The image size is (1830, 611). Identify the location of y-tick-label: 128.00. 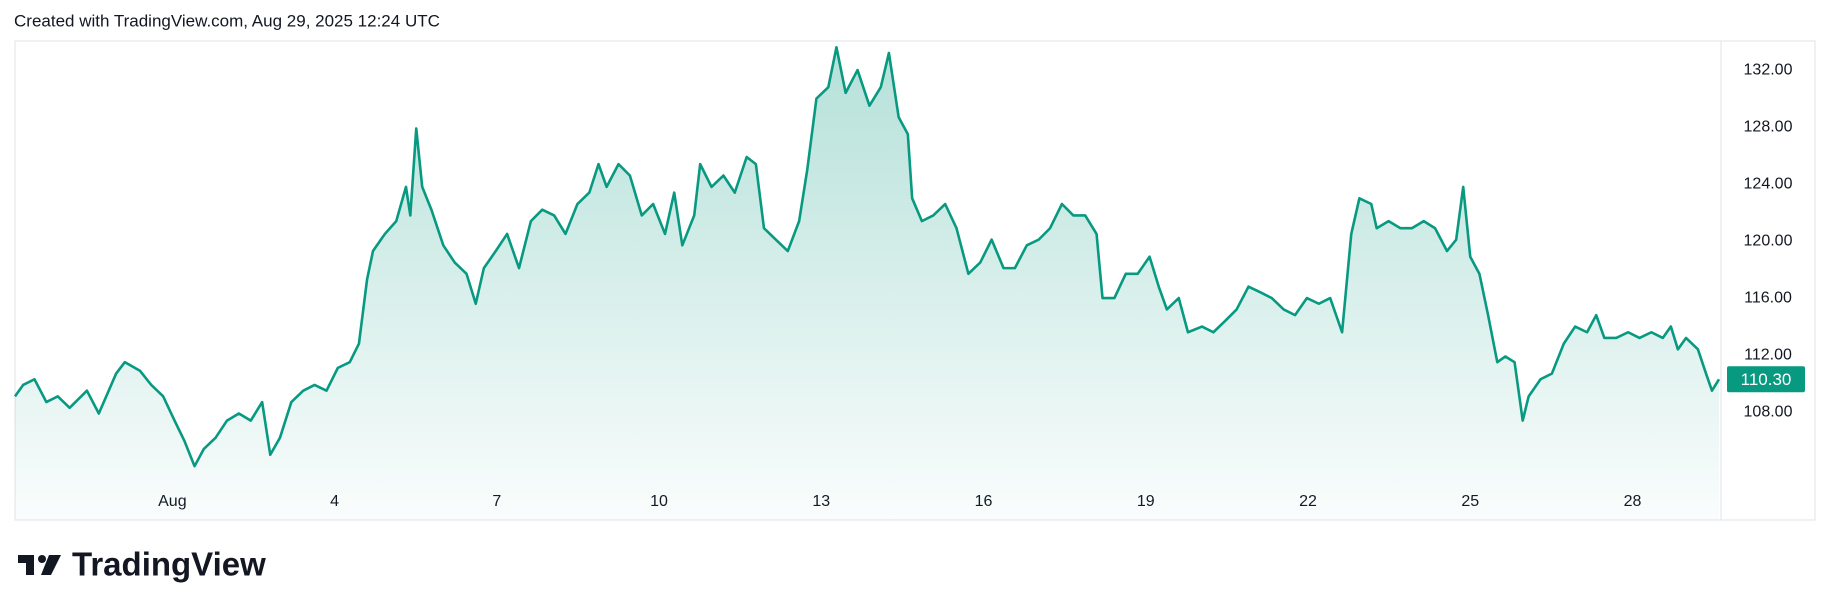
(1768, 126).